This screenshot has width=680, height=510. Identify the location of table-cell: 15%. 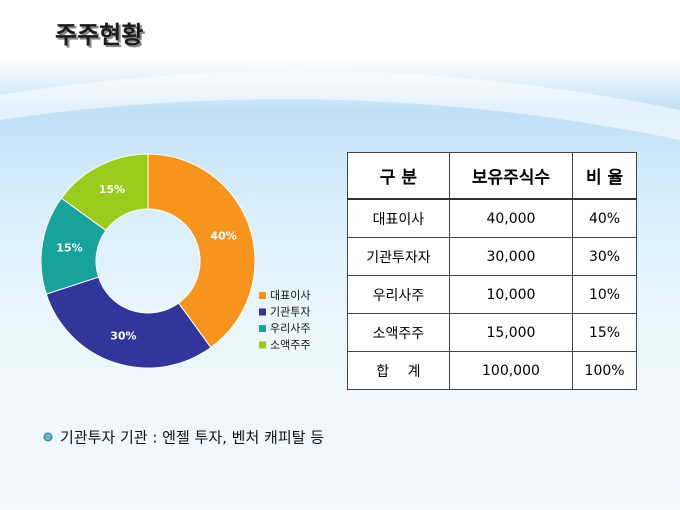
(604, 332).